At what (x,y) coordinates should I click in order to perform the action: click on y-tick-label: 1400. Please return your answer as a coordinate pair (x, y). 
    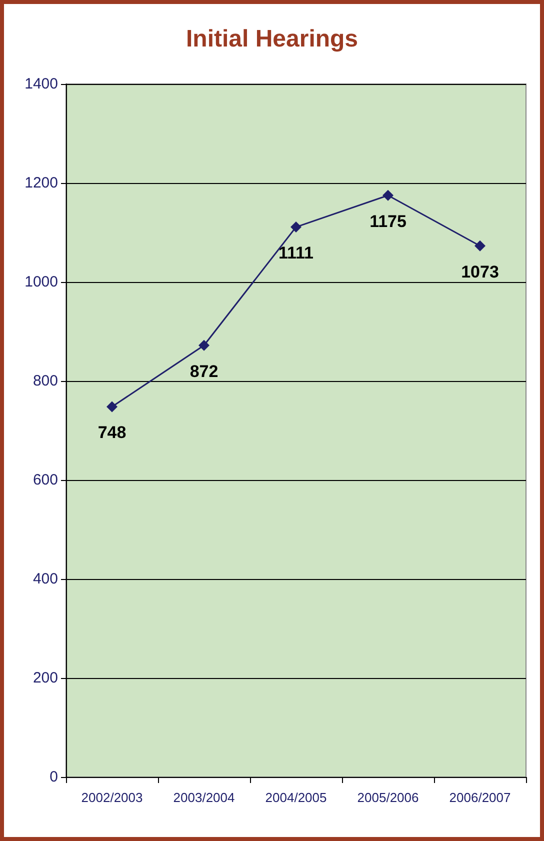
    Looking at the image, I should click on (41, 84).